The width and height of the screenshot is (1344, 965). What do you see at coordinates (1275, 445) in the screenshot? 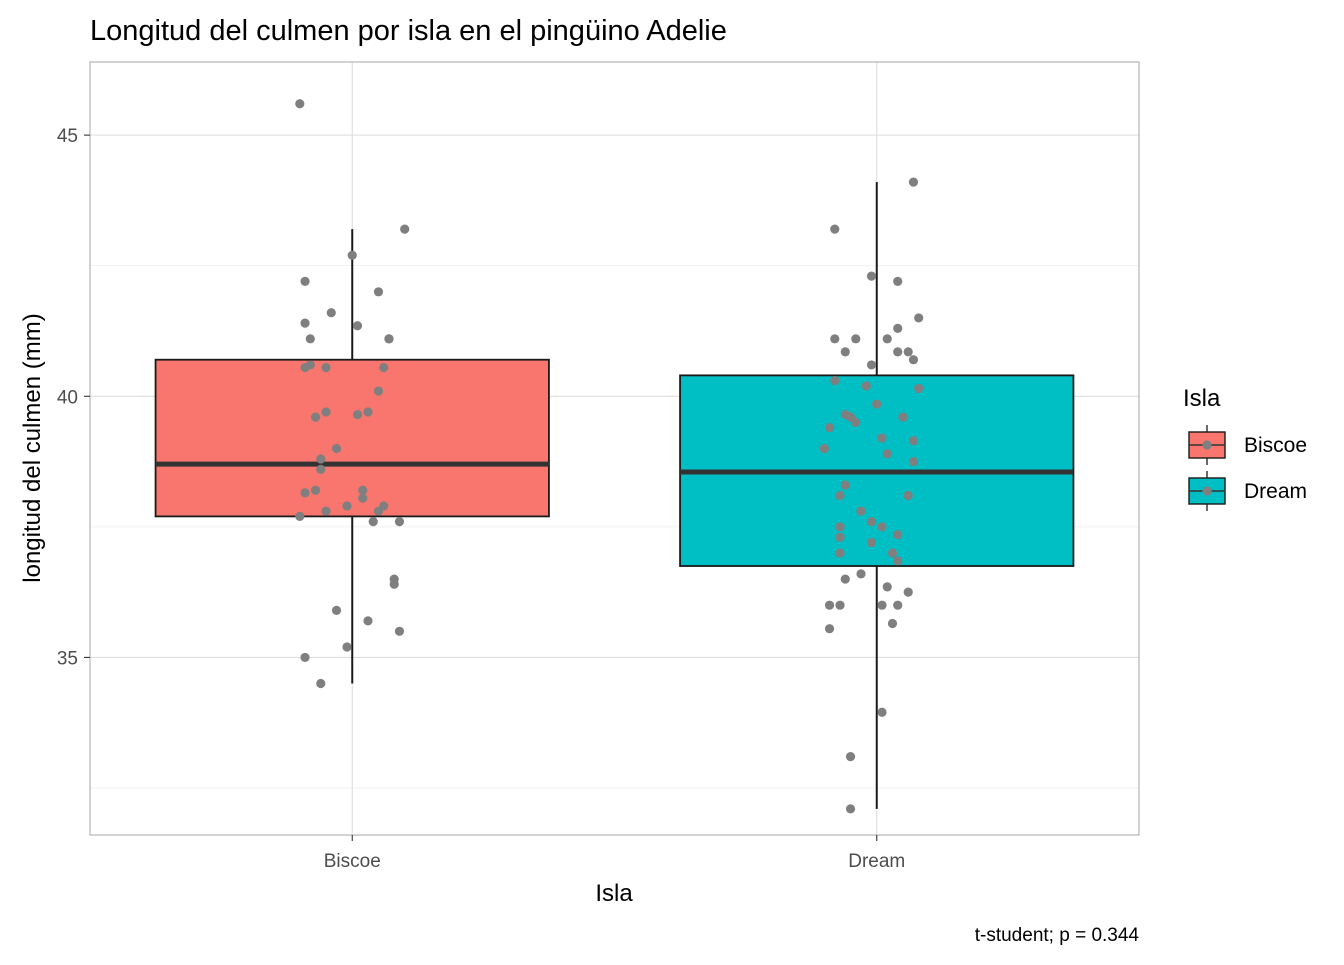
I see `legend-label: Biscoe` at bounding box center [1275, 445].